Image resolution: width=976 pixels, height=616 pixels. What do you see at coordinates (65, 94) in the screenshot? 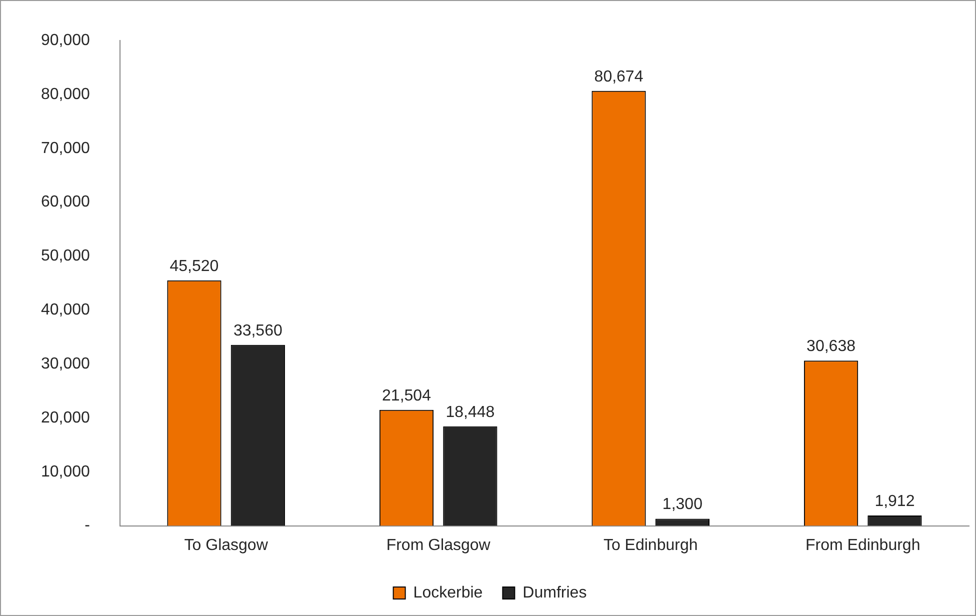
I see `y-tick-label: 80,000` at bounding box center [65, 94].